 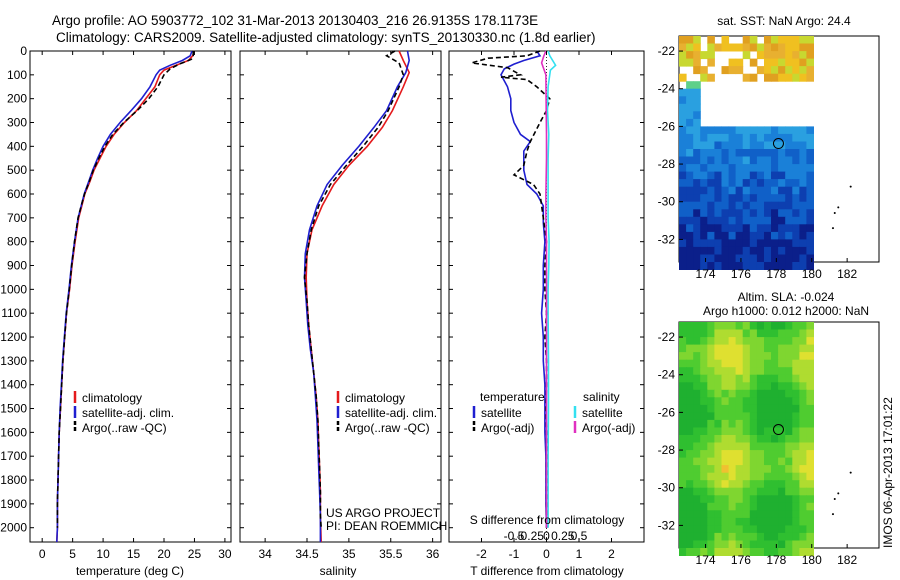 What do you see at coordinates (834, 213) in the screenshot?
I see `island-dot` at bounding box center [834, 213].